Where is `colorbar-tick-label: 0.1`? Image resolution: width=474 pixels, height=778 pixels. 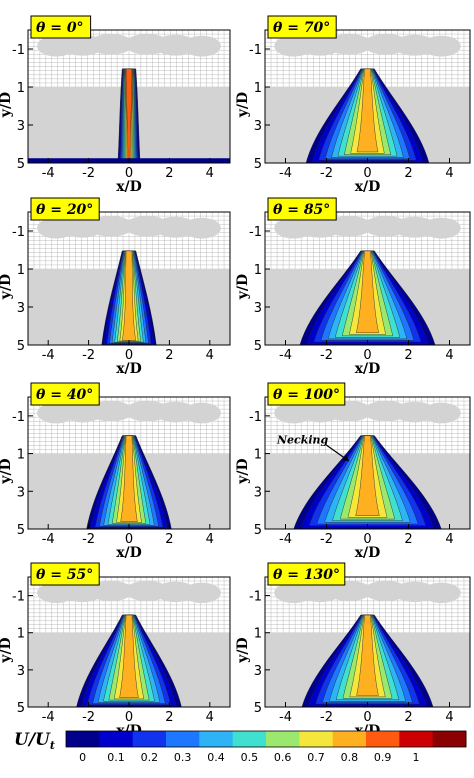 colorbar-tick-label: 0.1 is located at coordinates (116, 757).